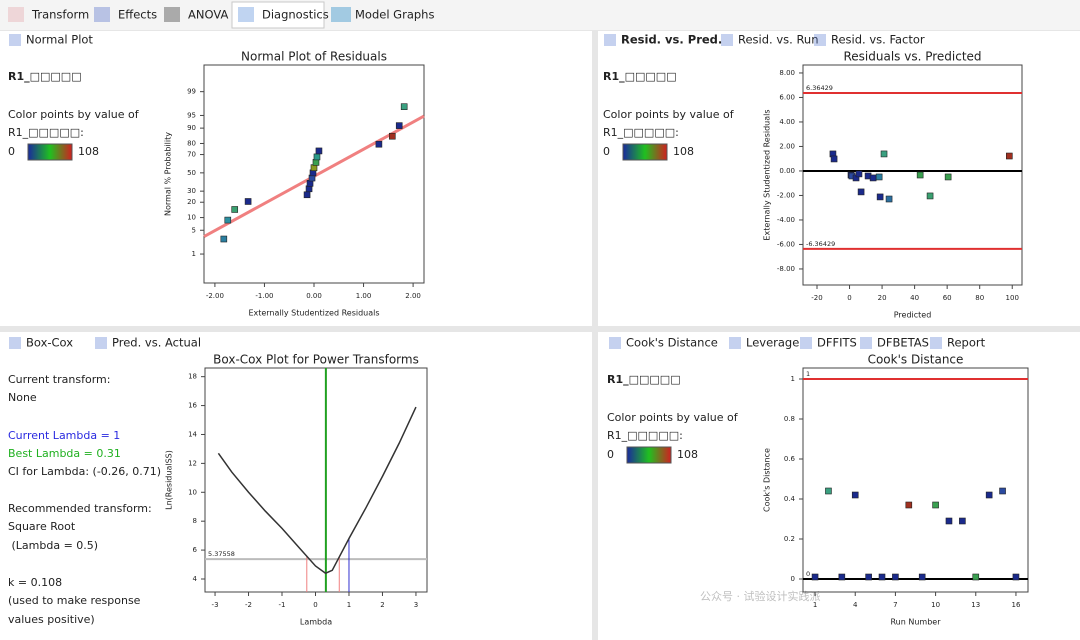 The image size is (1080, 640). What do you see at coordinates (35, 582) in the screenshot?
I see `note: k = 0.108` at bounding box center [35, 582].